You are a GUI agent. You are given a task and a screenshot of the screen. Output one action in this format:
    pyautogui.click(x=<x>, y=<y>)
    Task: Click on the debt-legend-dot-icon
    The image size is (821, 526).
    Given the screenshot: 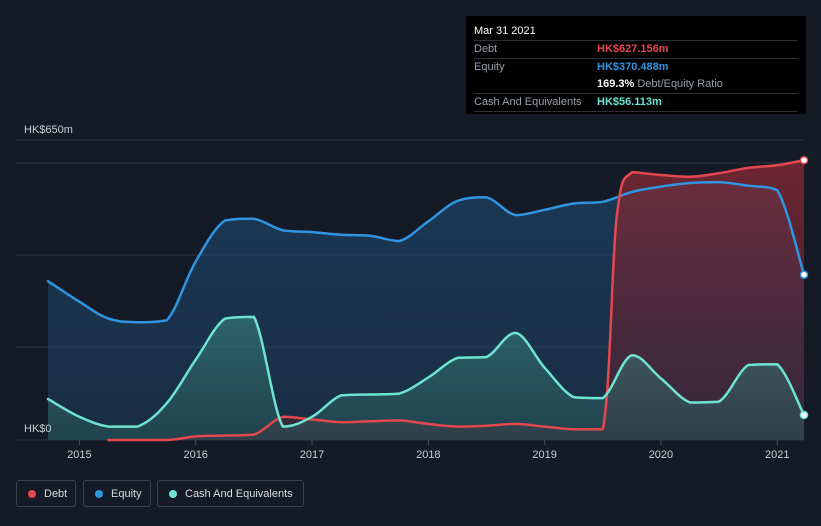 What is the action you would take?
    pyautogui.click(x=32, y=493)
    